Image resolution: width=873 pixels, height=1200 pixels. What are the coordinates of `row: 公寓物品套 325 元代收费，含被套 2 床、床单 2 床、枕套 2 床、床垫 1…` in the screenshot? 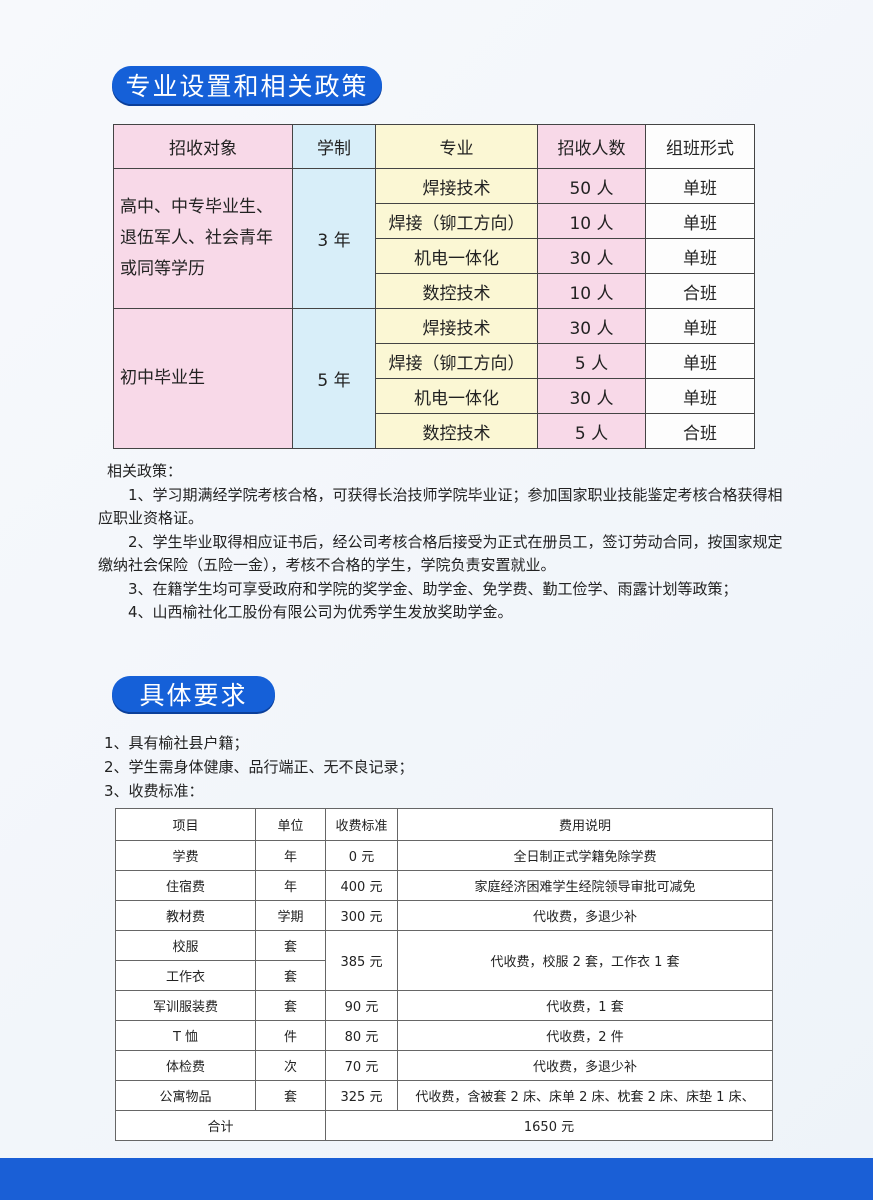 It's located at (444, 1095).